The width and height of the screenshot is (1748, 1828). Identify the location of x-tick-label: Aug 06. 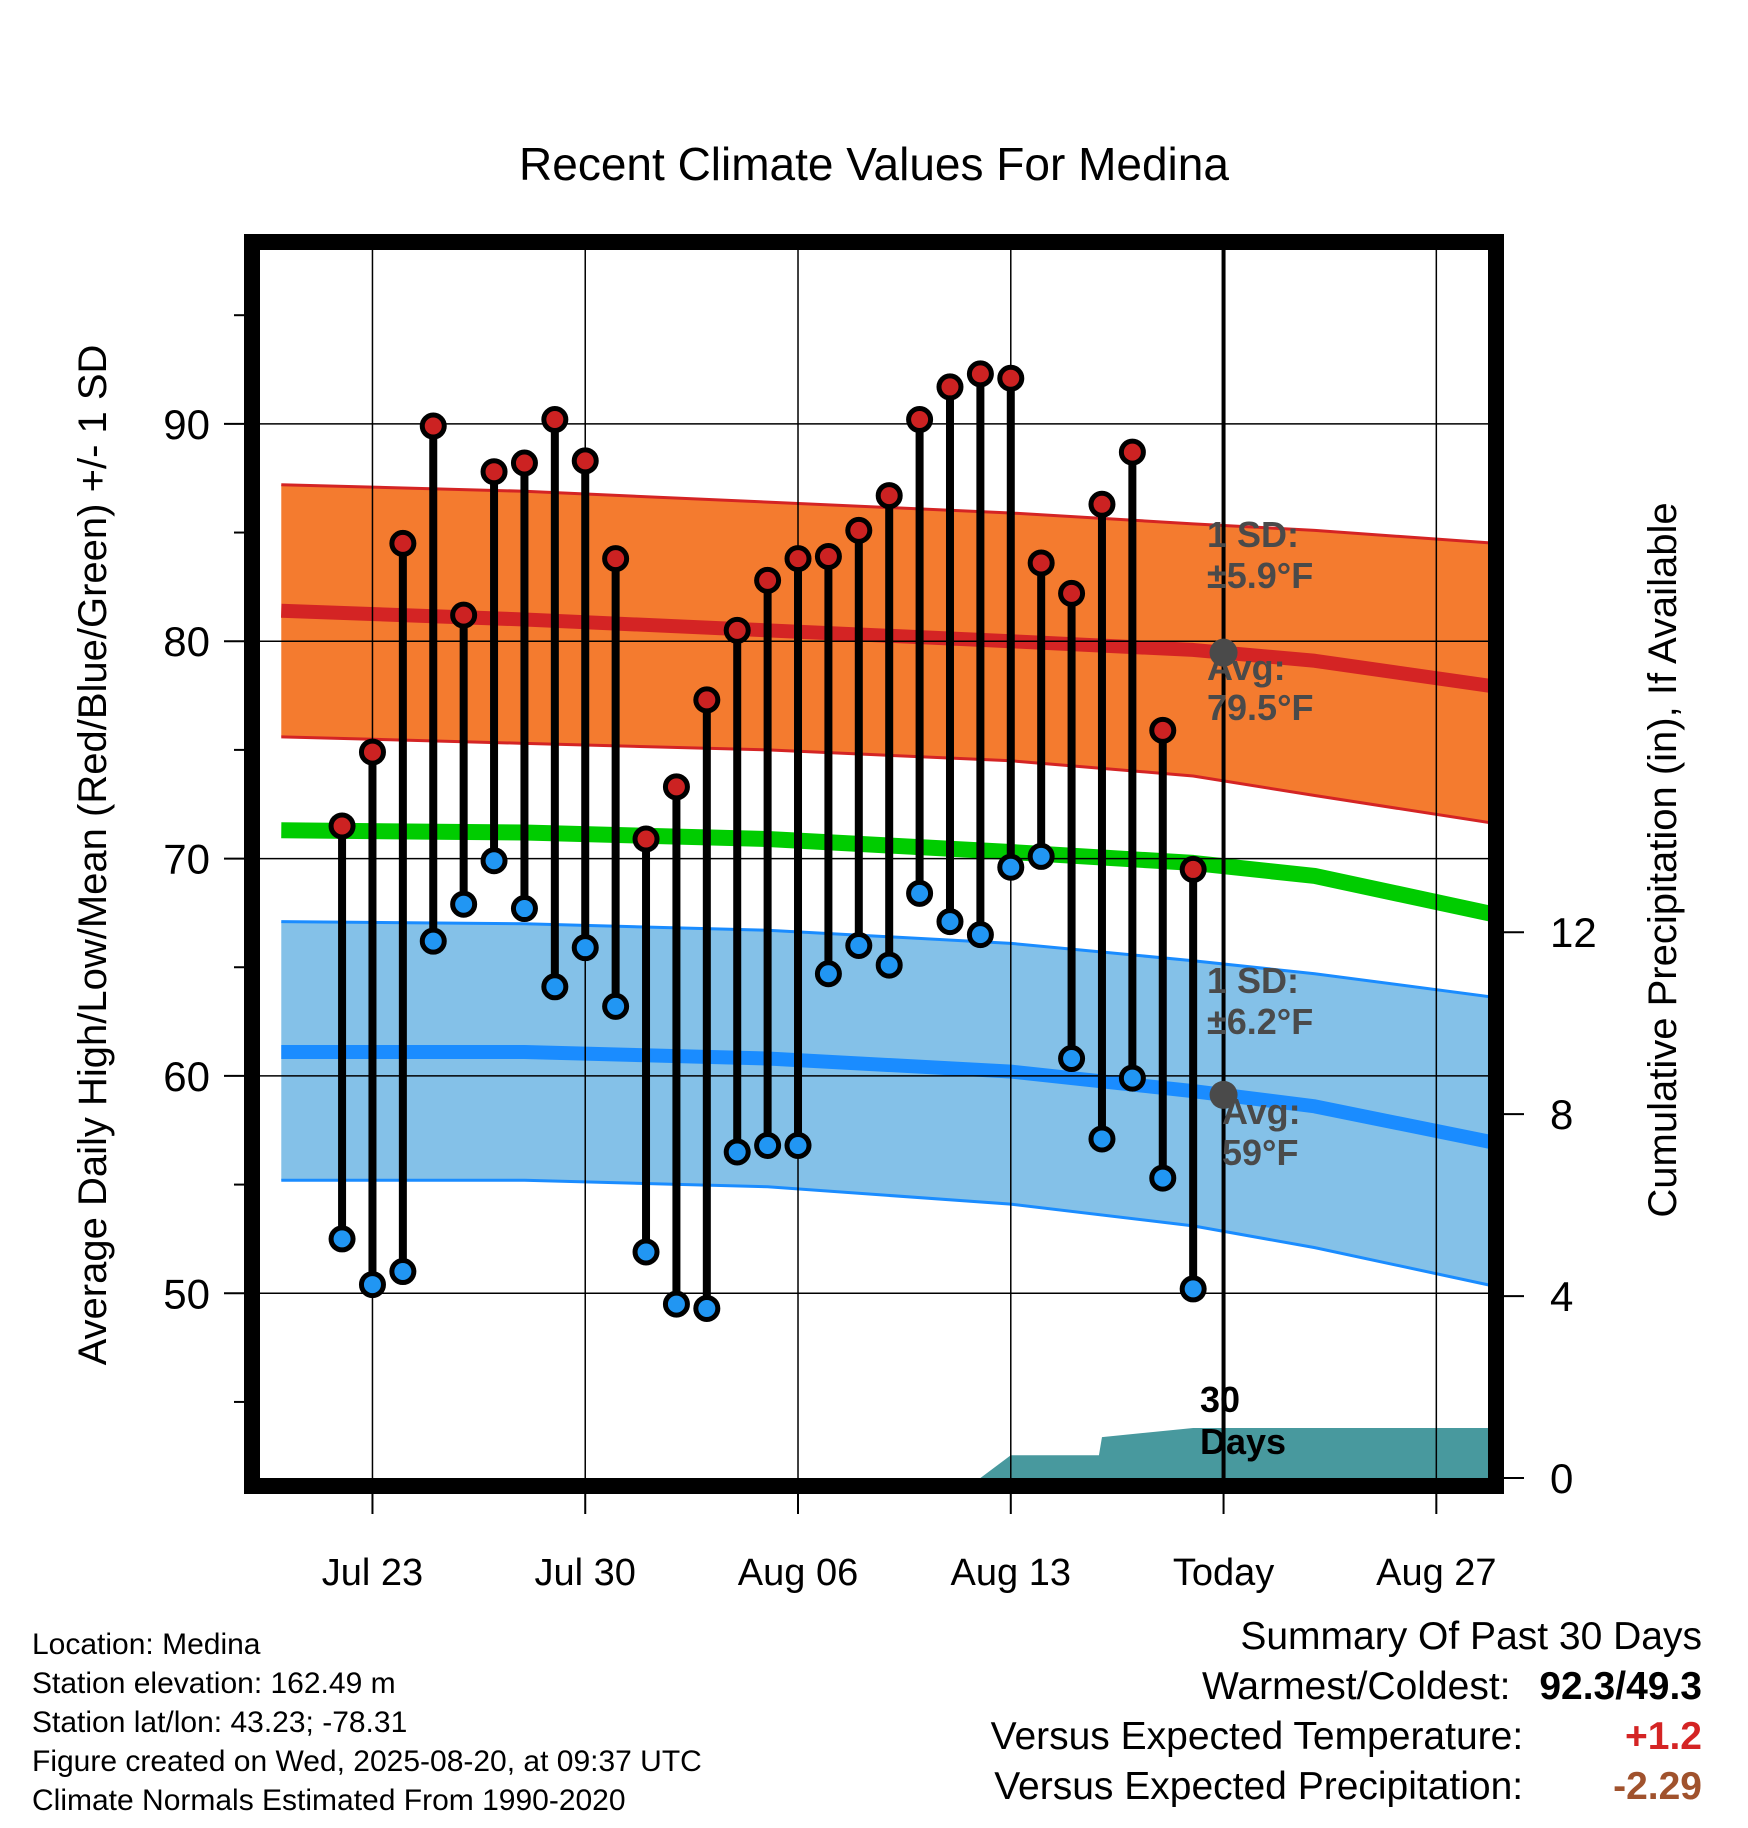
(798, 1573).